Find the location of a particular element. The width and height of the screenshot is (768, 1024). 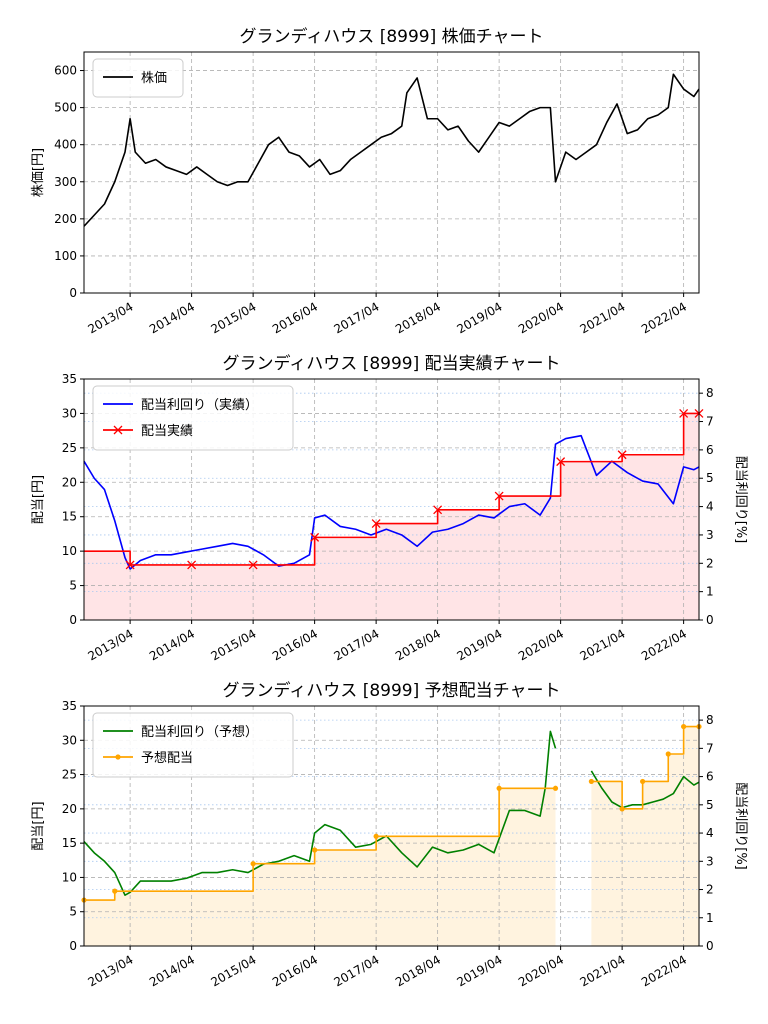

y-tick-label: 300 is located at coordinates (65, 182).